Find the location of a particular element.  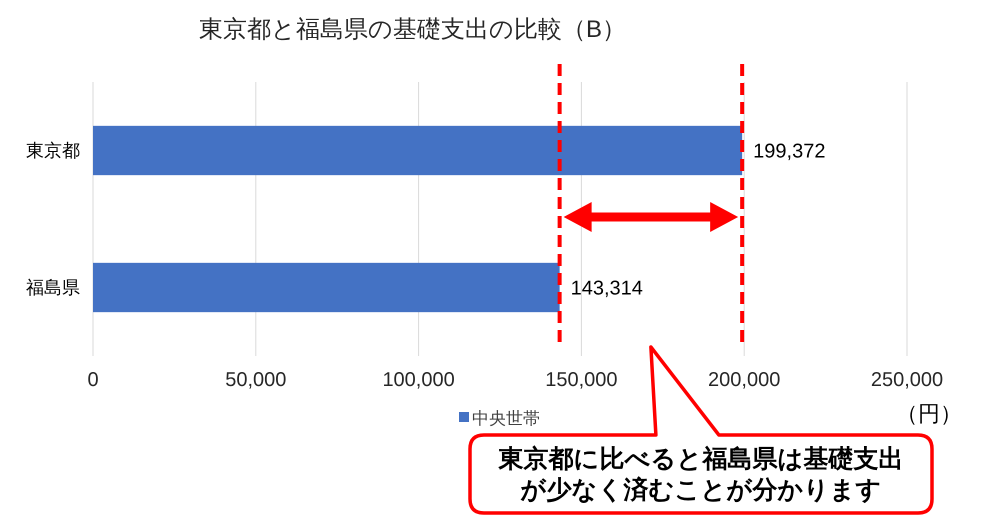

xlabel: （円） is located at coordinates (929, 413).